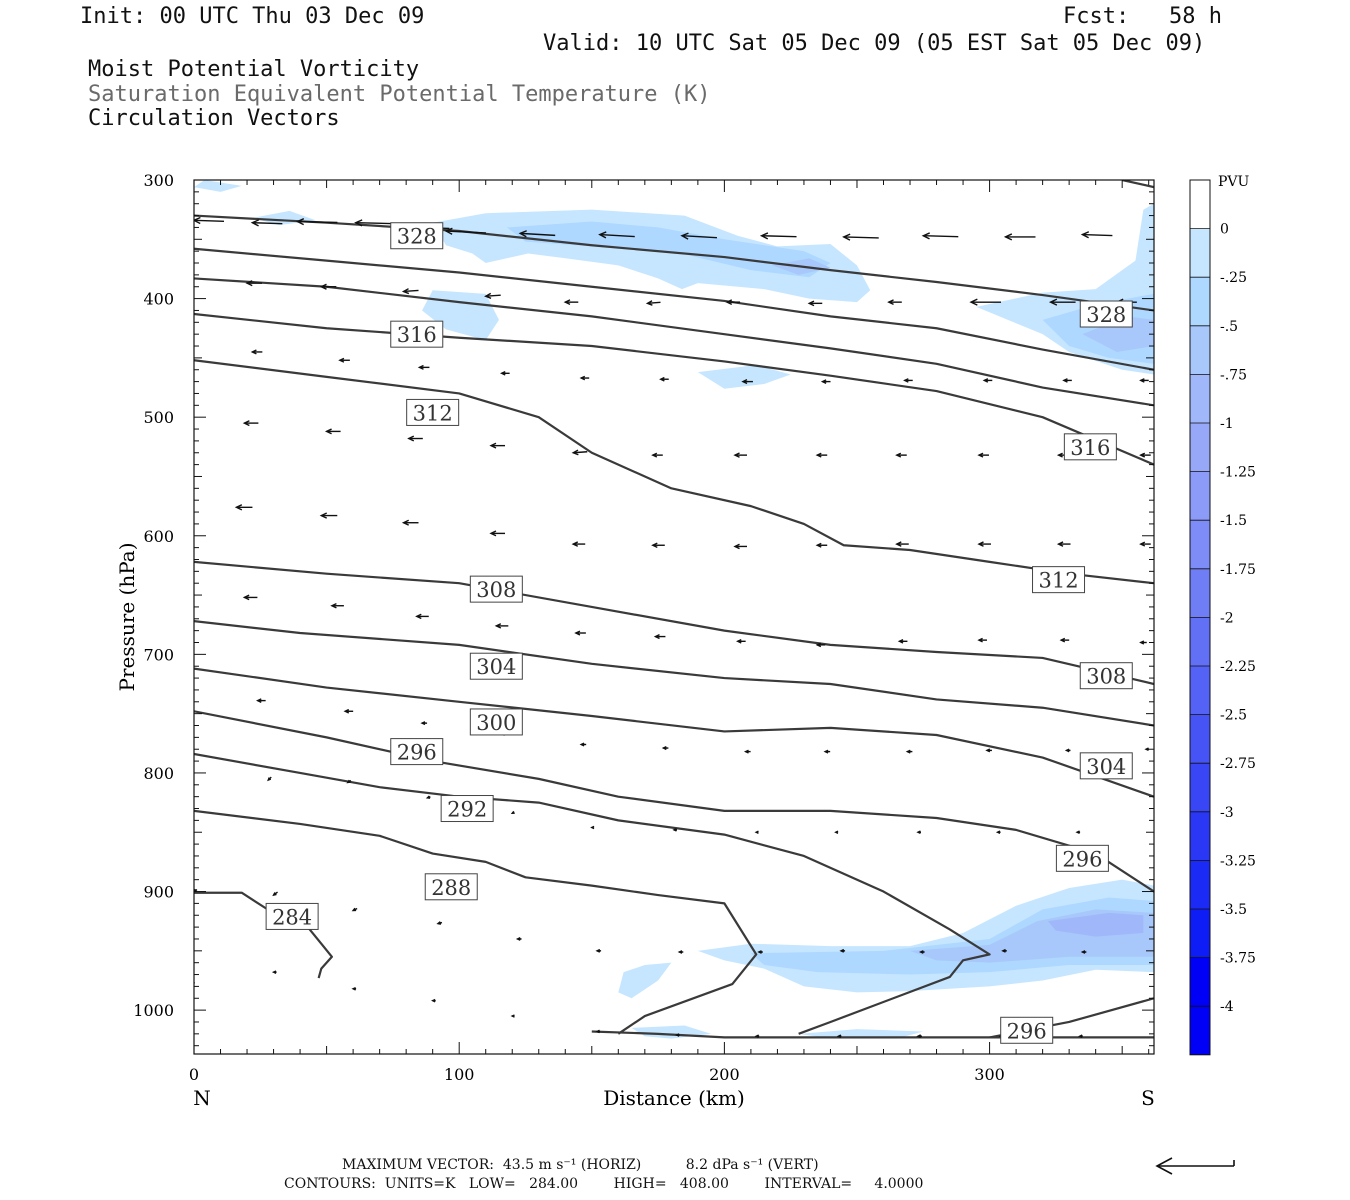  I want to click on y-tick-label: 600, so click(158, 536).